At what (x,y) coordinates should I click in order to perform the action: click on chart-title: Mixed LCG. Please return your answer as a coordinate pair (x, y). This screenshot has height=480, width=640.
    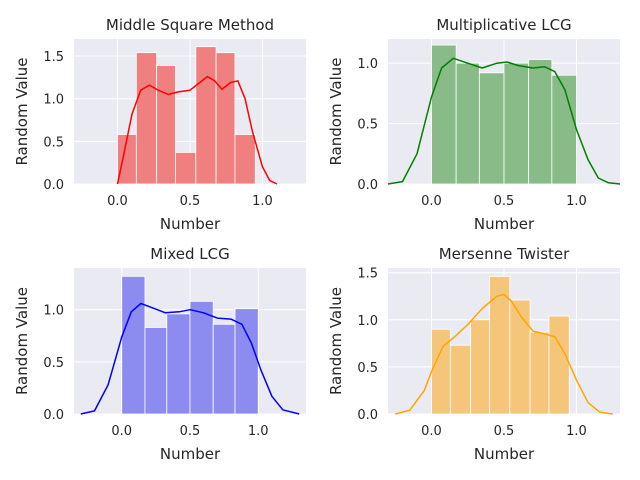
    Looking at the image, I should click on (190, 254).